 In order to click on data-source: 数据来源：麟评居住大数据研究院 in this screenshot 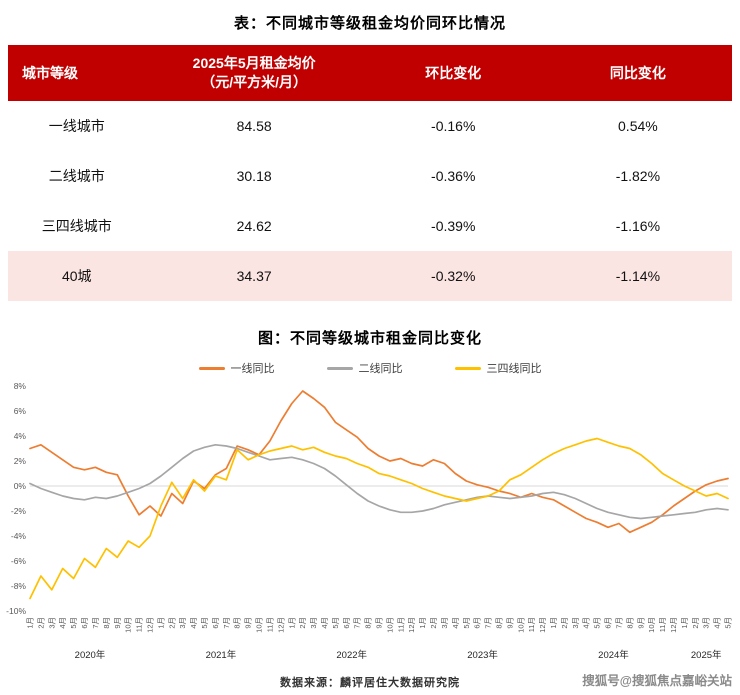, I will do `click(370, 683)`.